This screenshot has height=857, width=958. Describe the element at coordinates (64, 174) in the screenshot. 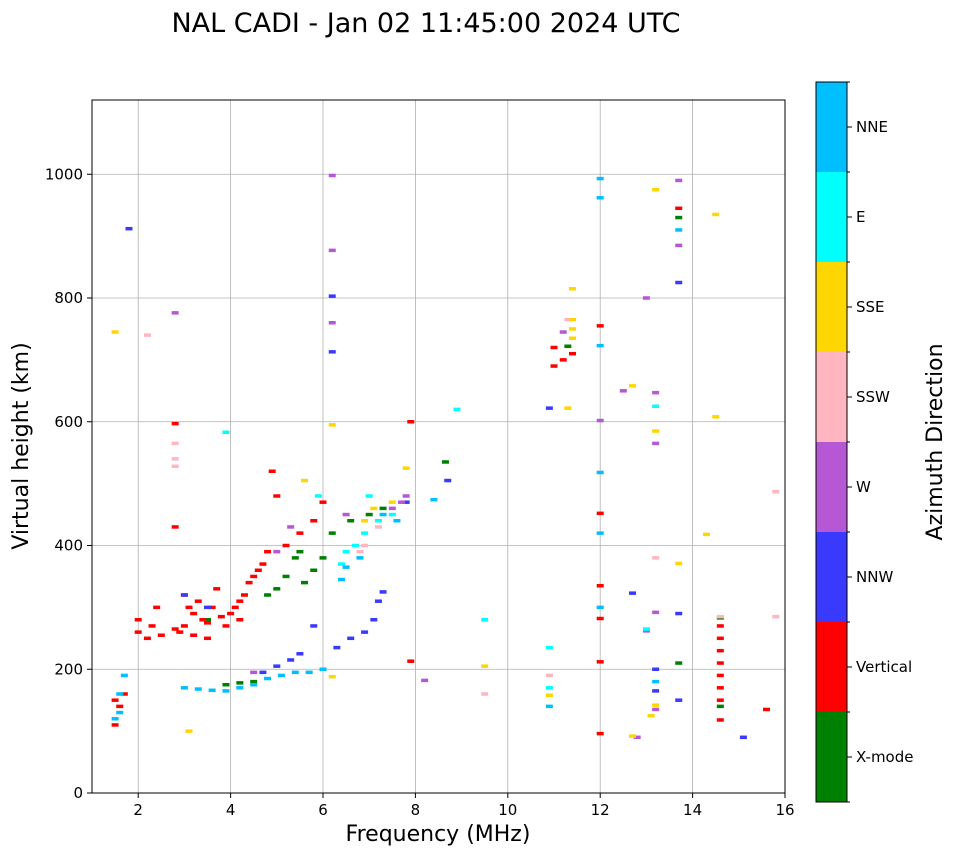

I see `y-tick-label: 1000` at that location.